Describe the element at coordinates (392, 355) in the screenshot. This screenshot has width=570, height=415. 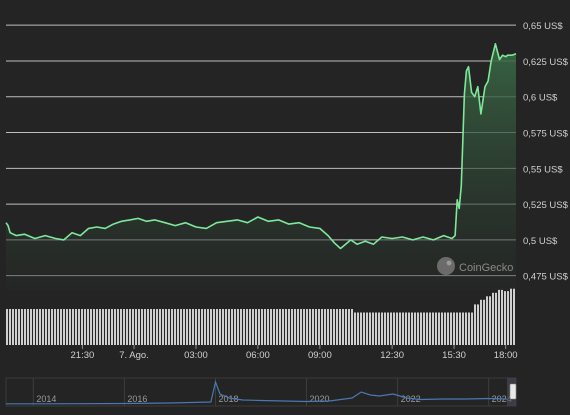
I see `x-tick-label: 12:30` at that location.